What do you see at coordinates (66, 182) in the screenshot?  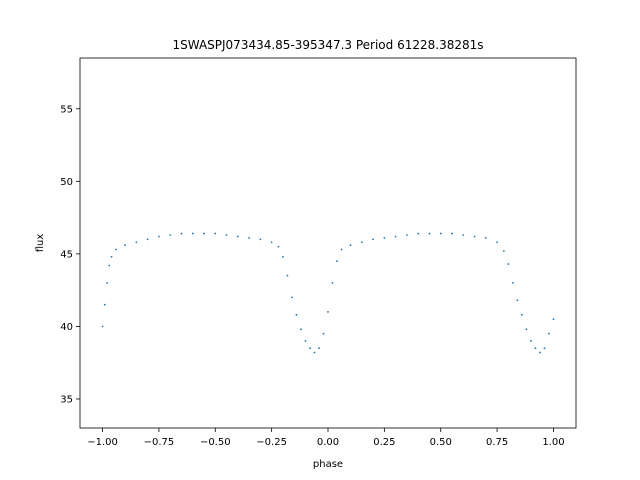 I see `y-tick-label: 50` at bounding box center [66, 182].